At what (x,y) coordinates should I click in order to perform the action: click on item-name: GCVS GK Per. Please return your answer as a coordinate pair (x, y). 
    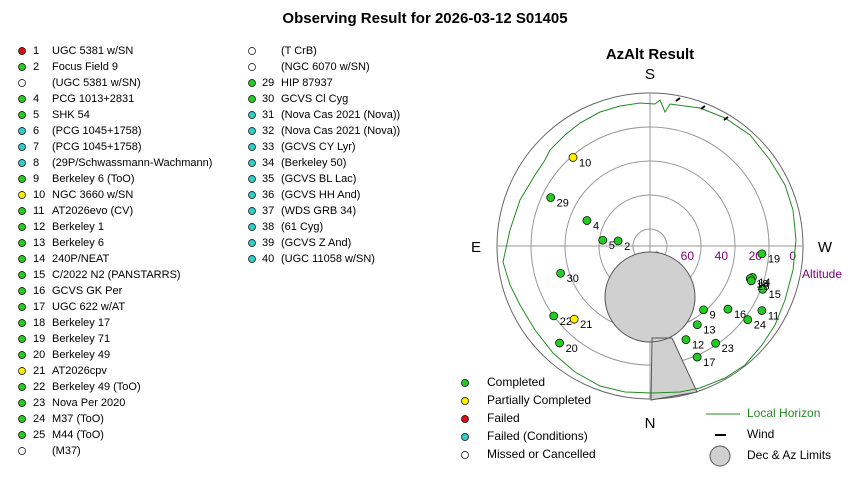
    Looking at the image, I should click on (87, 291).